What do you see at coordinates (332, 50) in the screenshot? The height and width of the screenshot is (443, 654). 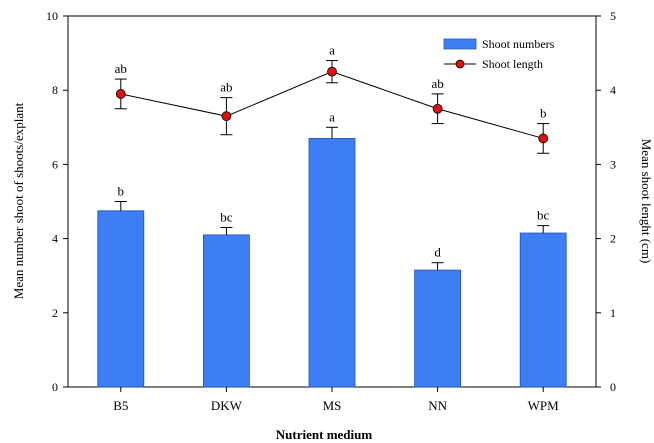 I see `line-significance-label: a` at bounding box center [332, 50].